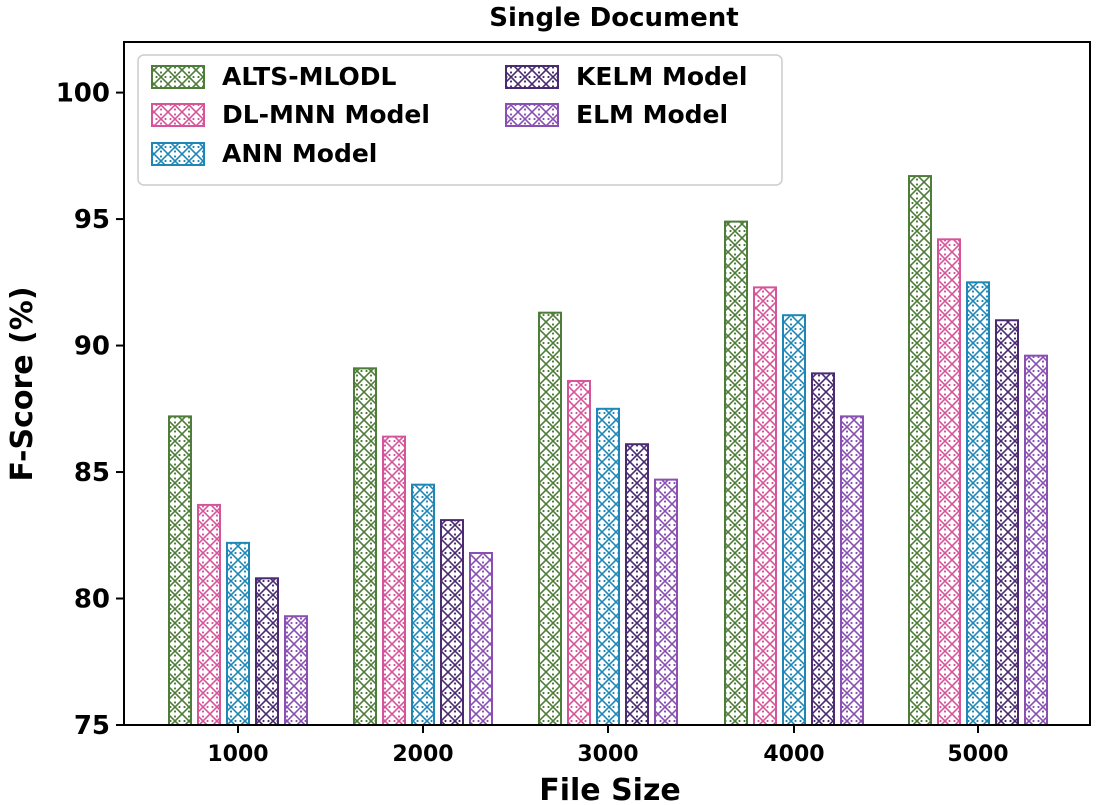  Describe the element at coordinates (92, 600) in the screenshot. I see `y-tick-label: 80` at that location.